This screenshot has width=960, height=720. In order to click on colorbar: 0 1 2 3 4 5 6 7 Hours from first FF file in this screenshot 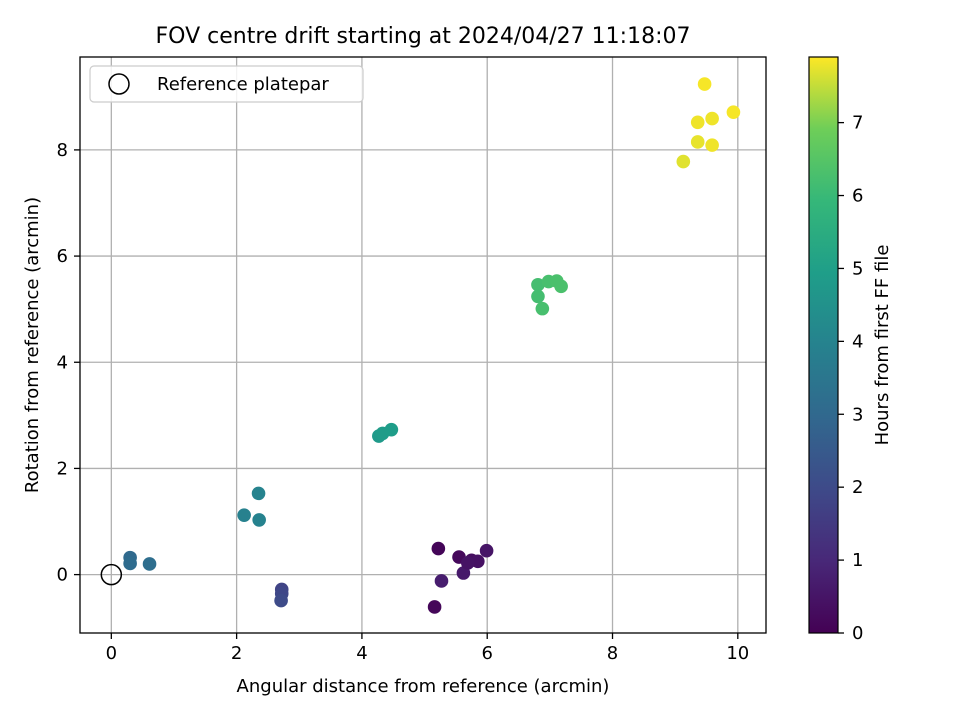, I will do `click(850, 350)`.